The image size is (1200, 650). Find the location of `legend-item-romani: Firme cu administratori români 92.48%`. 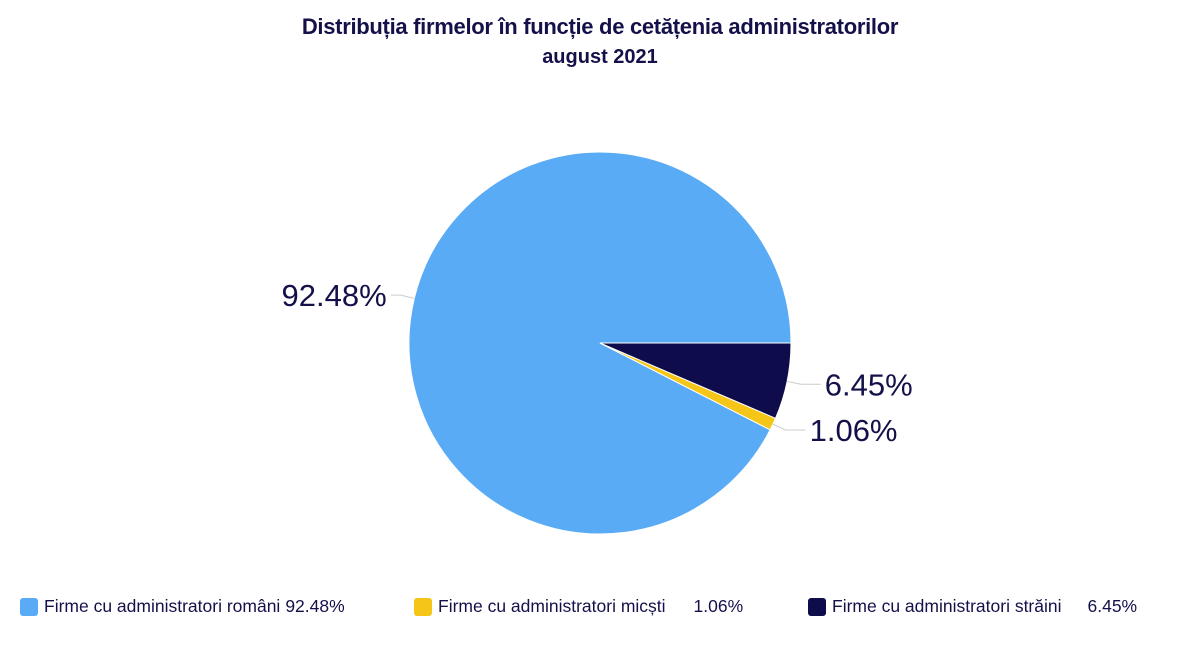

legend-item-romani: Firme cu administratori români 92.48% is located at coordinates (182, 606).